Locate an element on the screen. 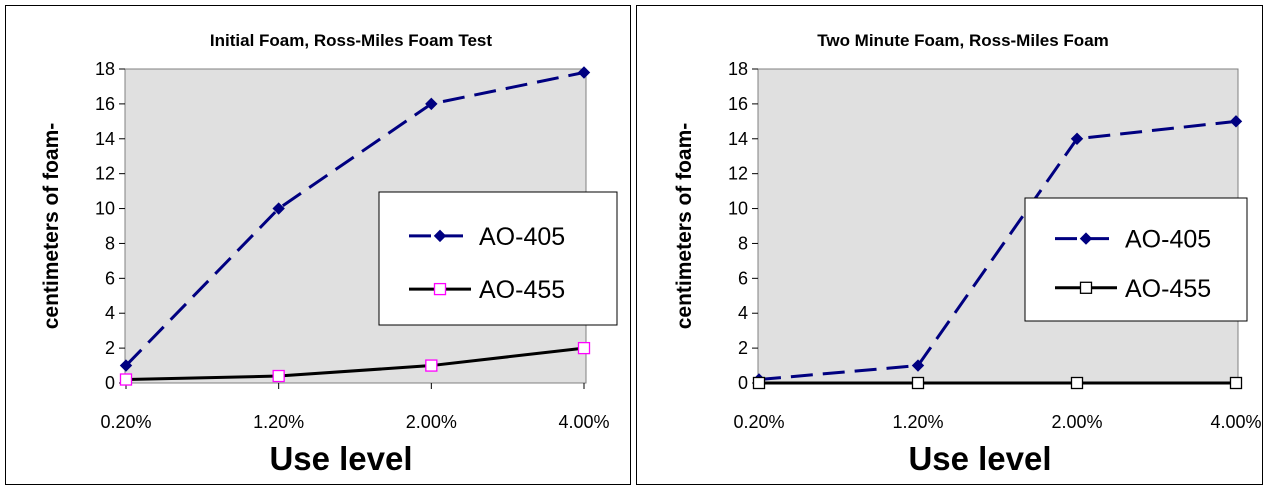 Image resolution: width=1268 pixels, height=490 pixels. chart-title: Initial Foam, Ross-Miles Foam Test is located at coordinates (351, 40).